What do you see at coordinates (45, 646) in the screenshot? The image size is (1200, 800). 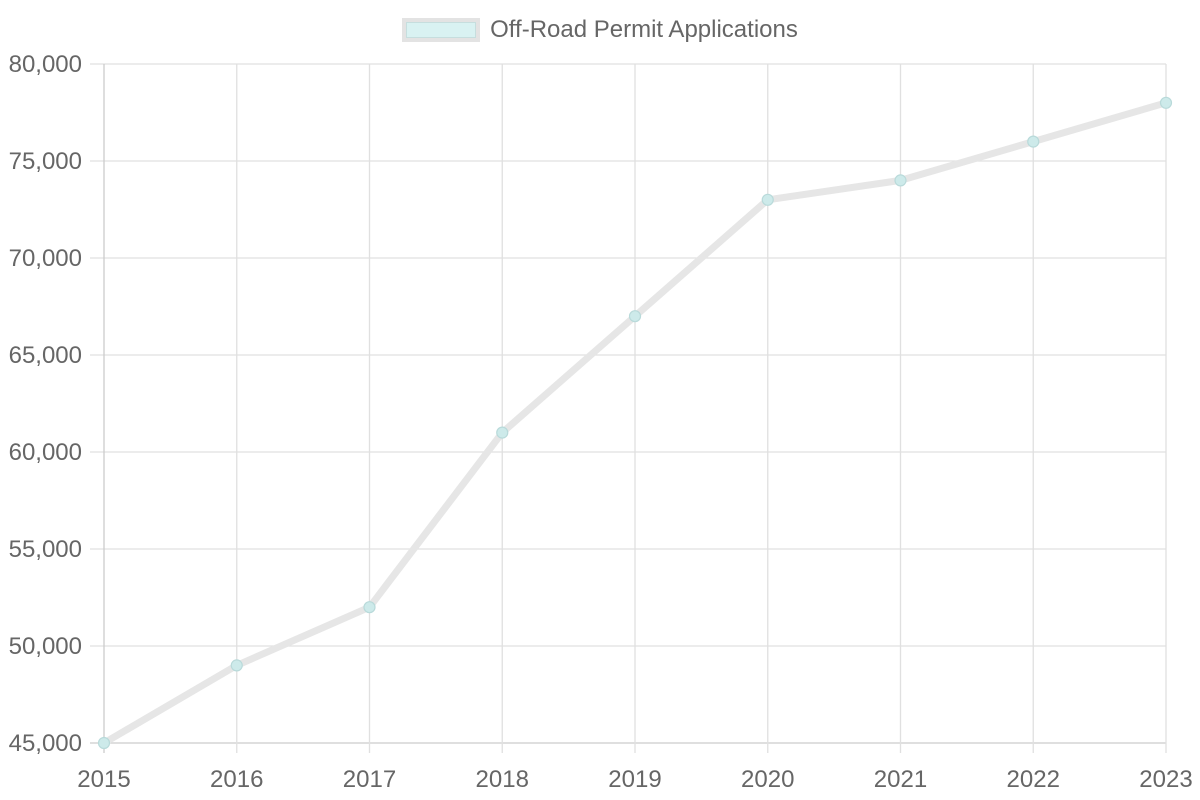 I see `y-tick-label: 50,000` at bounding box center [45, 646].